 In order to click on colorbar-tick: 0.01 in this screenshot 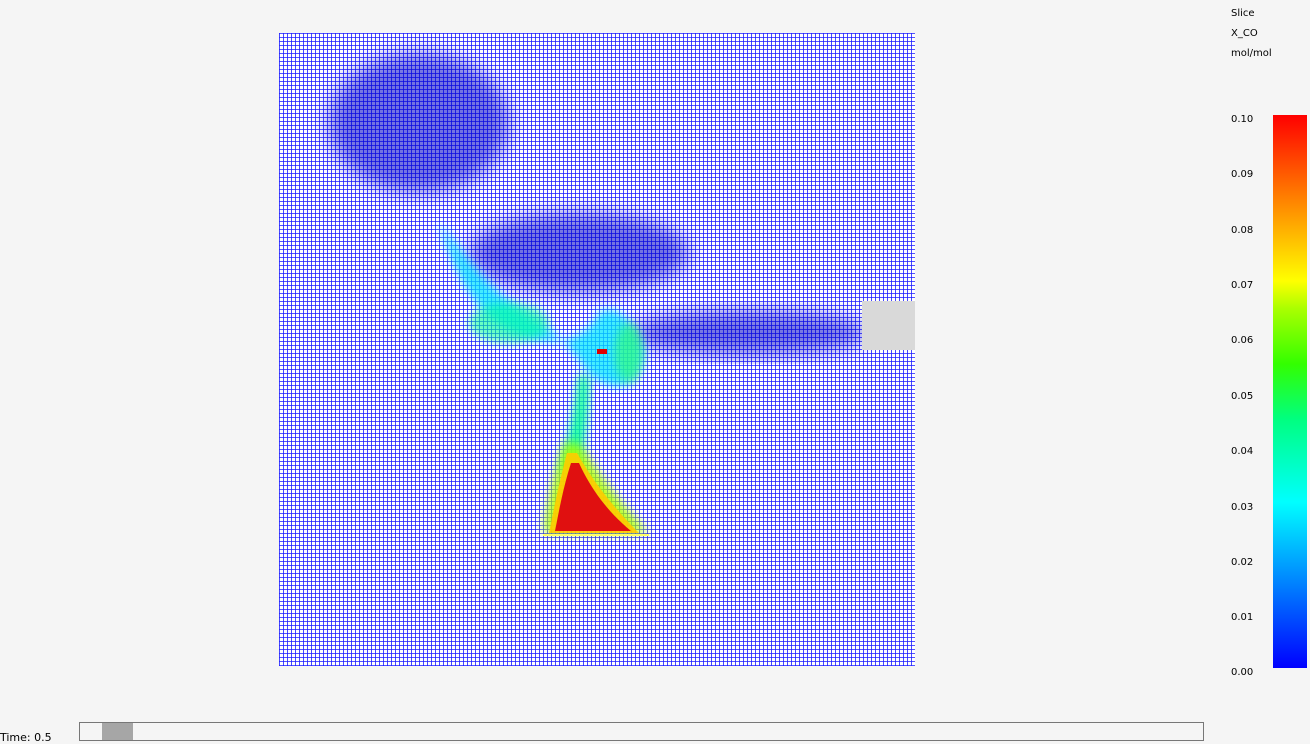, I will do `click(1242, 617)`.